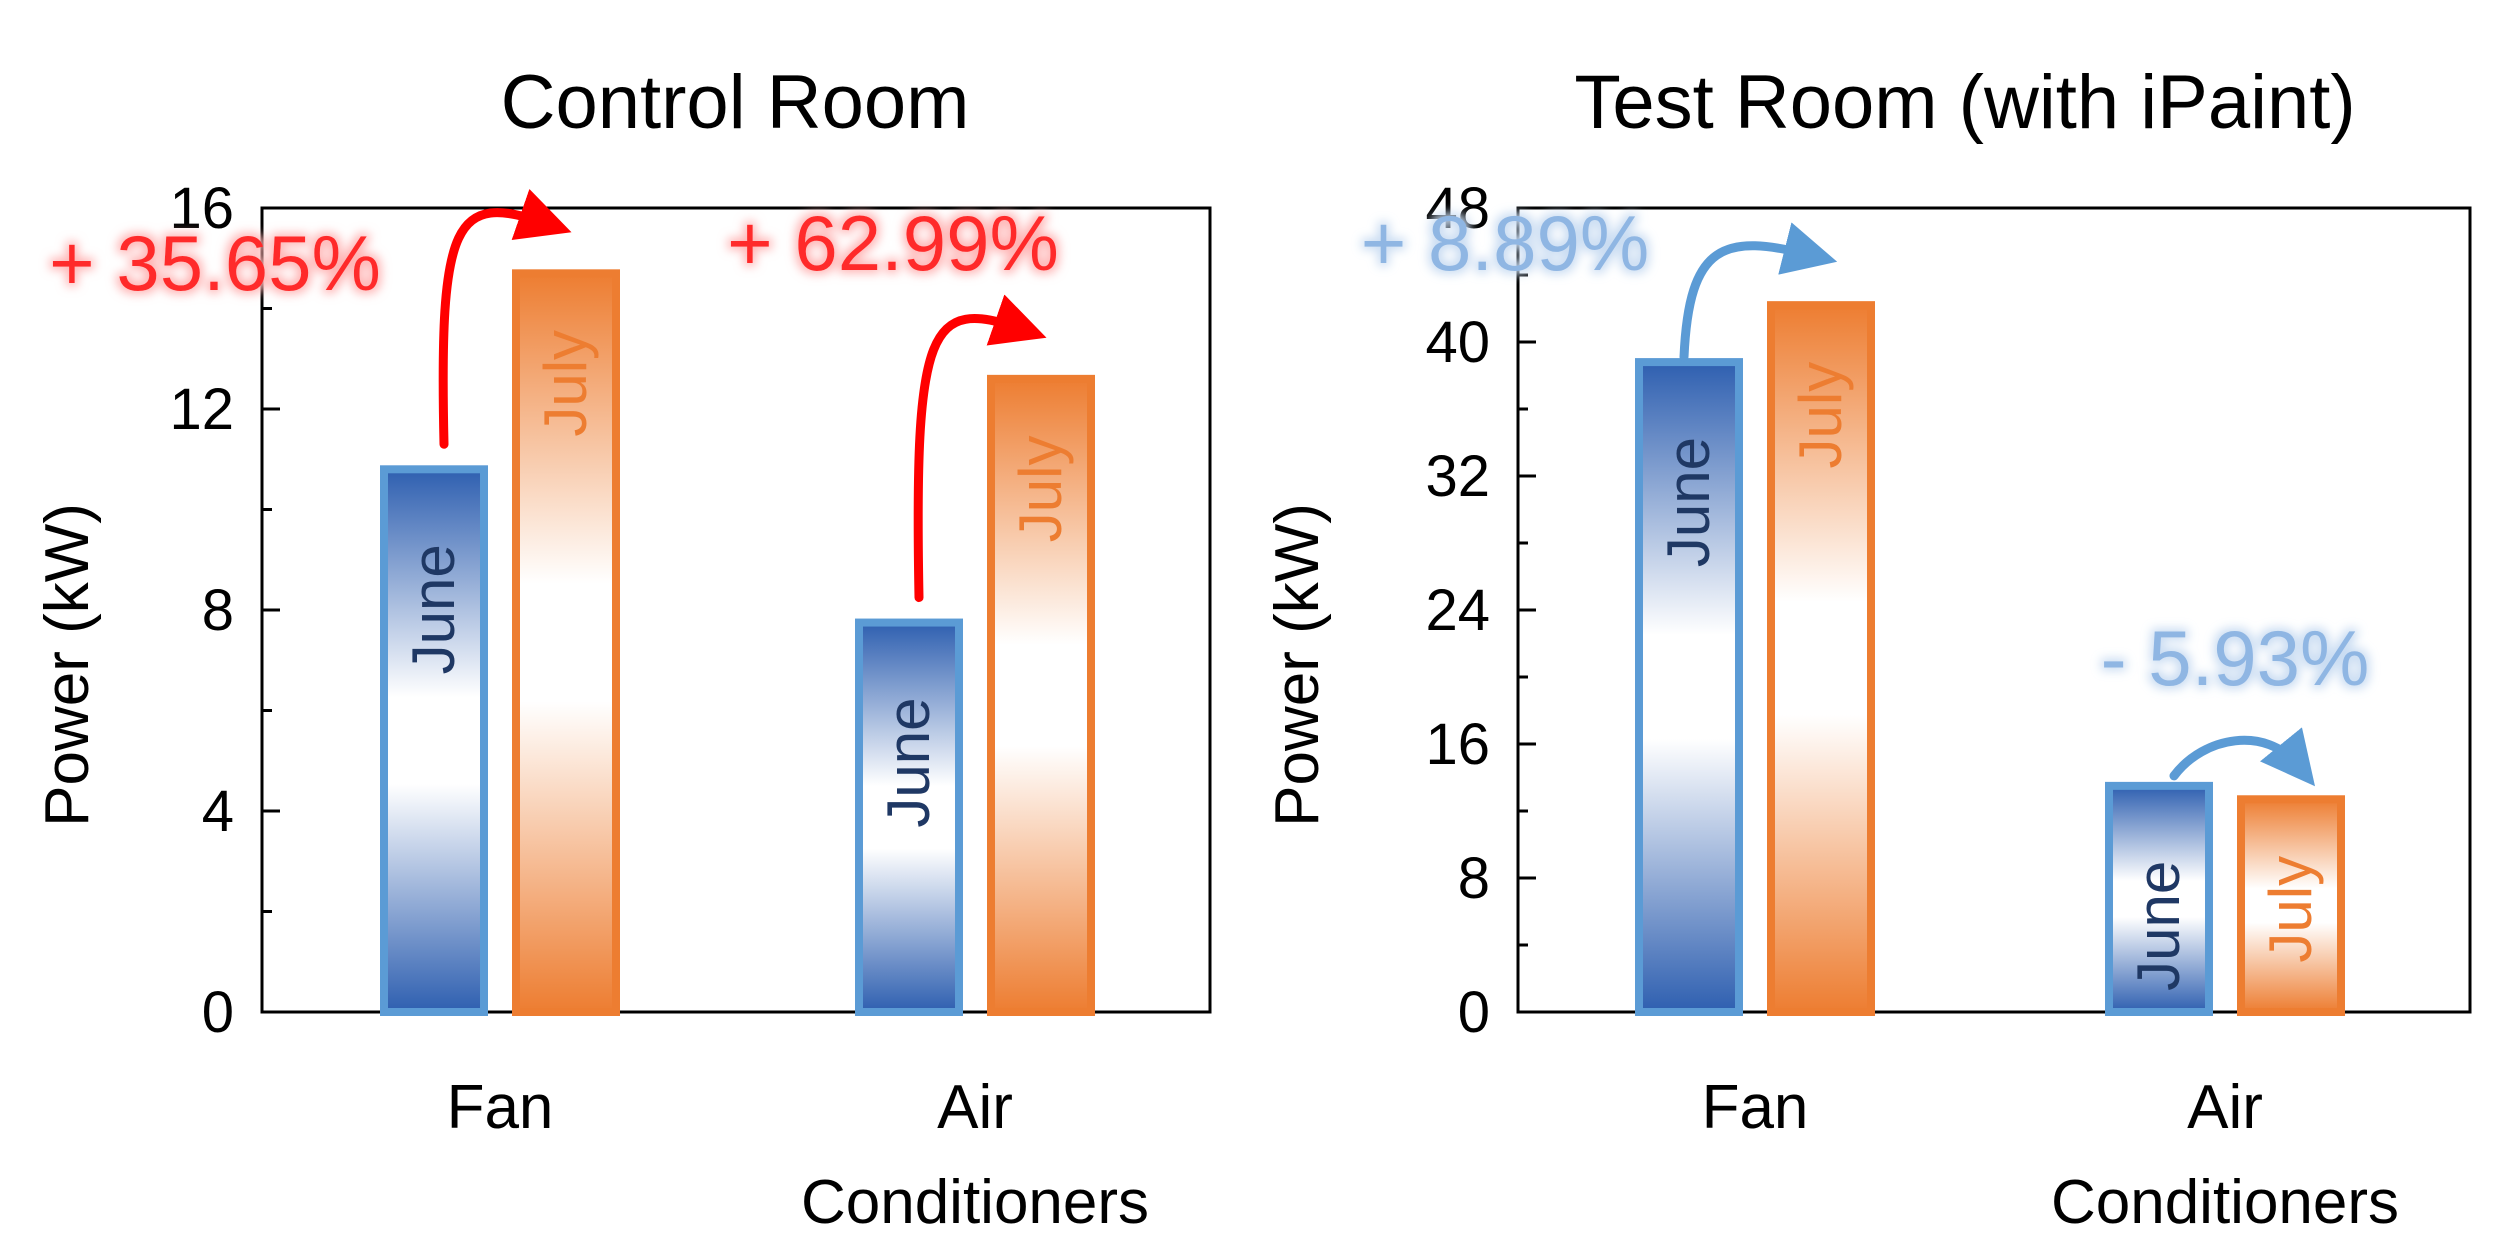 The image size is (2496, 1258). Describe the element at coordinates (735, 102) in the screenshot. I see `chart-title: Control Room` at that location.